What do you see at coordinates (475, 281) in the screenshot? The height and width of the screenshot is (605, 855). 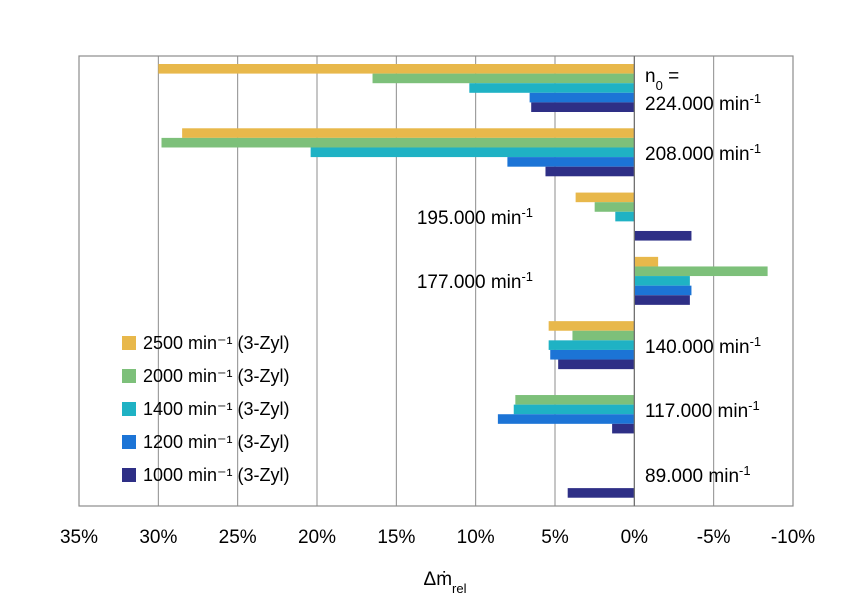 I see `category-label: 177.000 min-1` at bounding box center [475, 281].